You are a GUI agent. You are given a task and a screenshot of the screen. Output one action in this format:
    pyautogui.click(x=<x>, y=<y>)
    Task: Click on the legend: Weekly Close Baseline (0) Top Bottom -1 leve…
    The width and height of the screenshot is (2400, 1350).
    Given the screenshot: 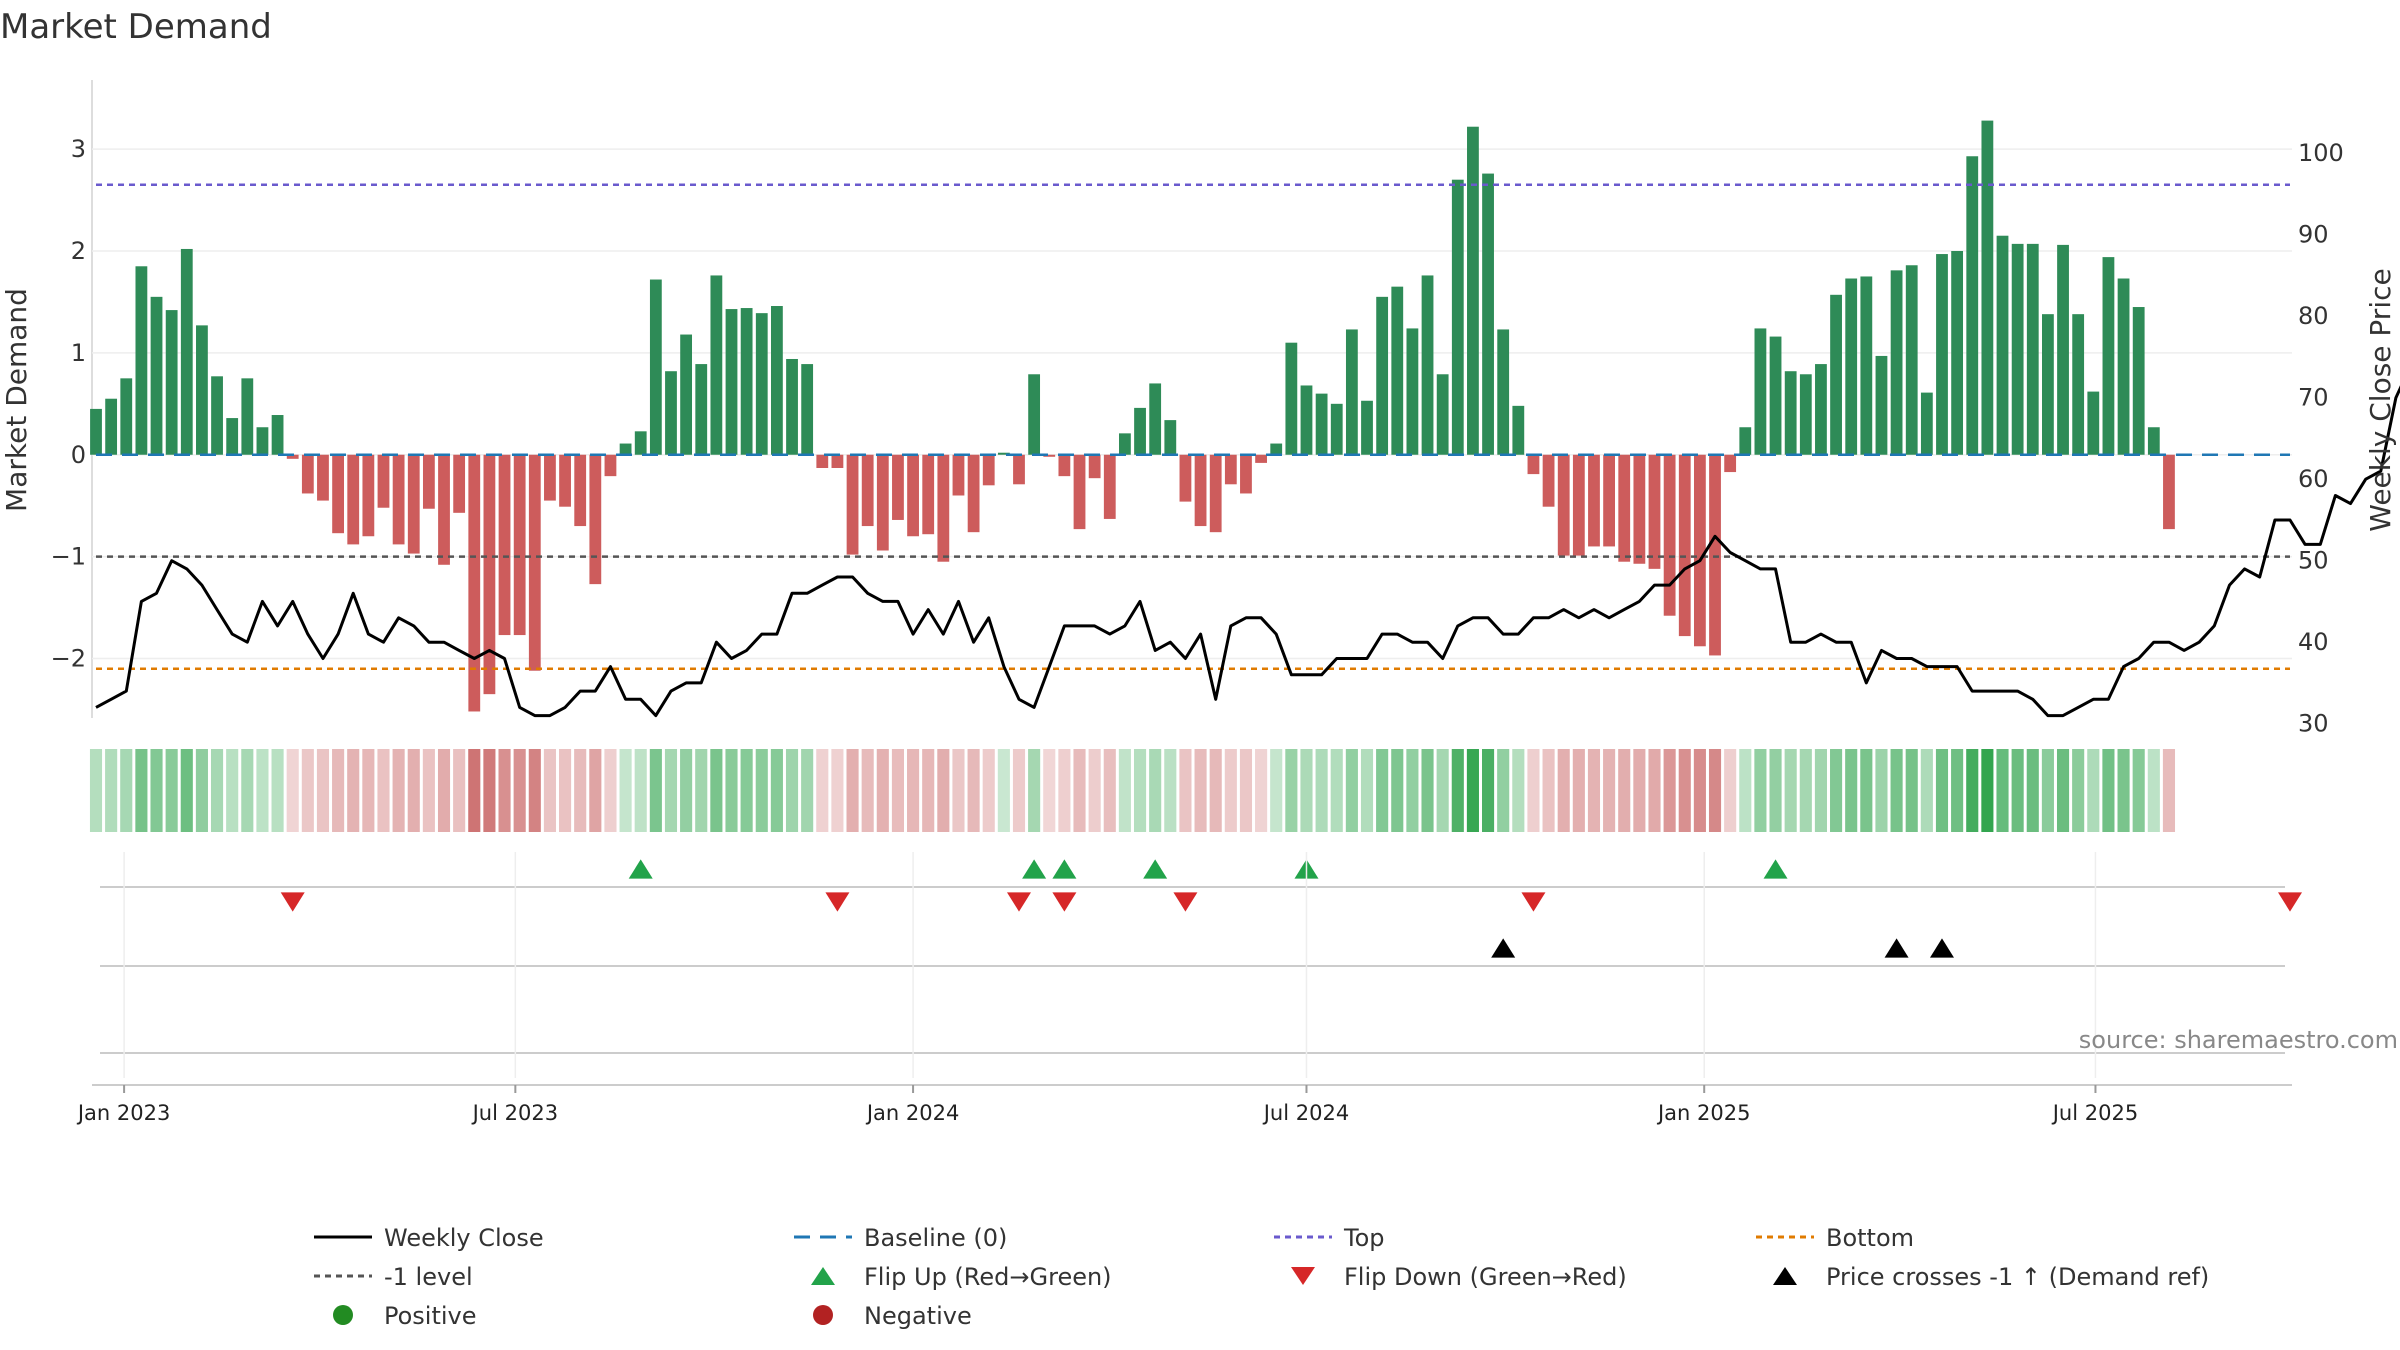 What is the action you would take?
    pyautogui.click(x=1261, y=1277)
    